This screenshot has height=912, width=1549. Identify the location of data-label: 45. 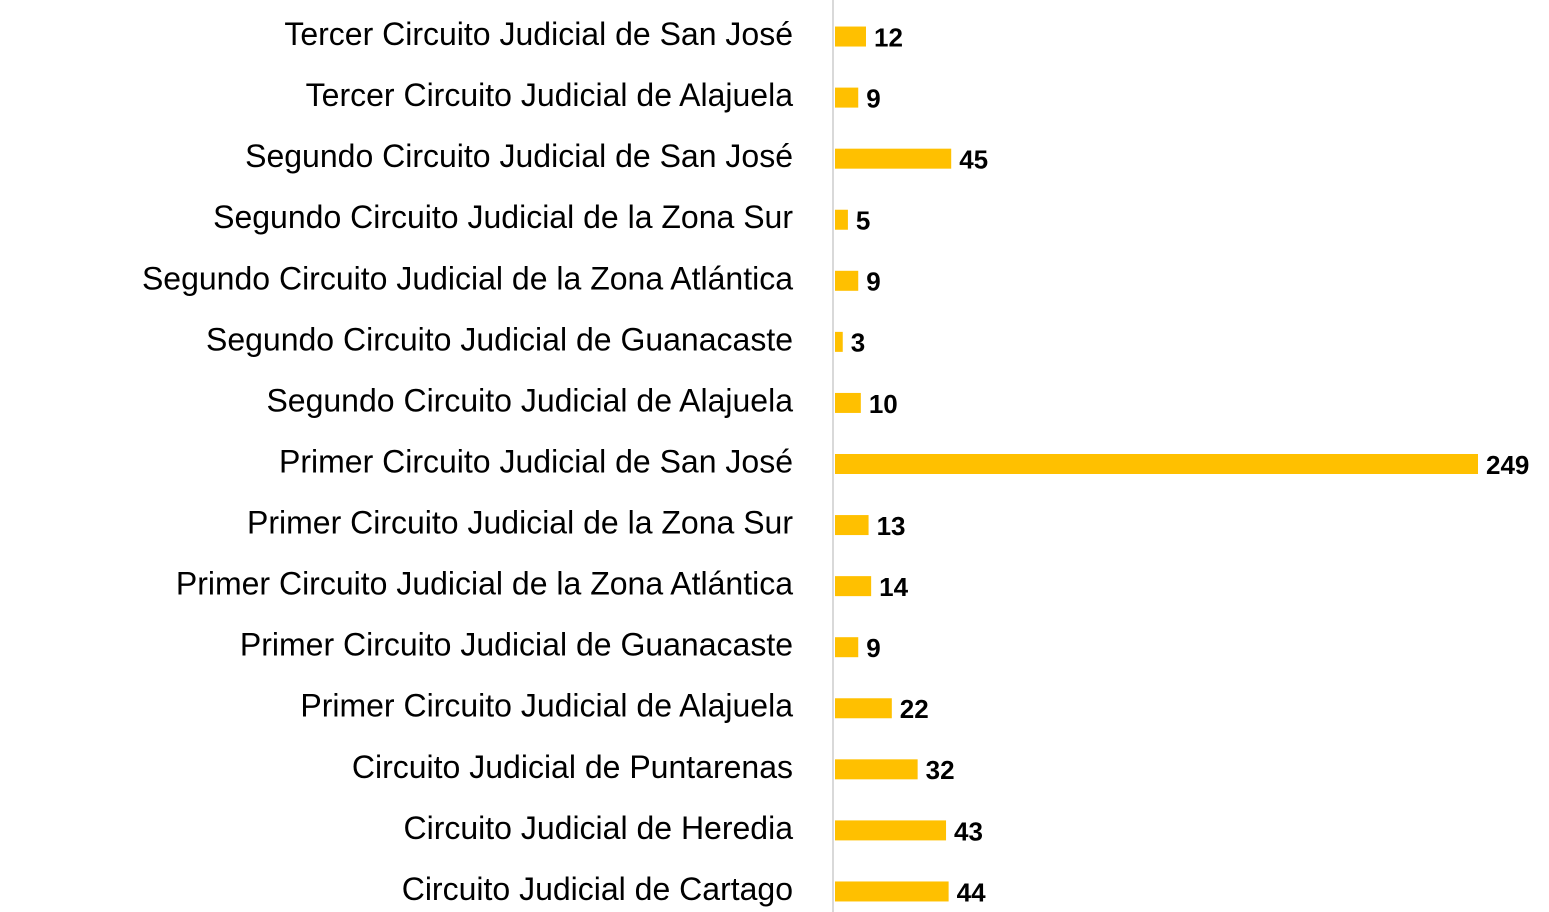
(973, 160).